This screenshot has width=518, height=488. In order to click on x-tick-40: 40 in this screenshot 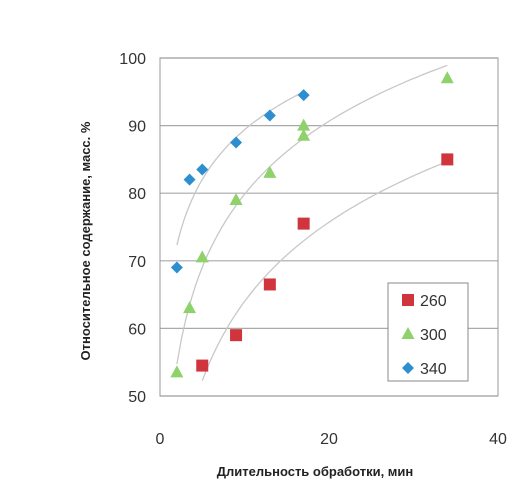, I will do `click(498, 439)`.